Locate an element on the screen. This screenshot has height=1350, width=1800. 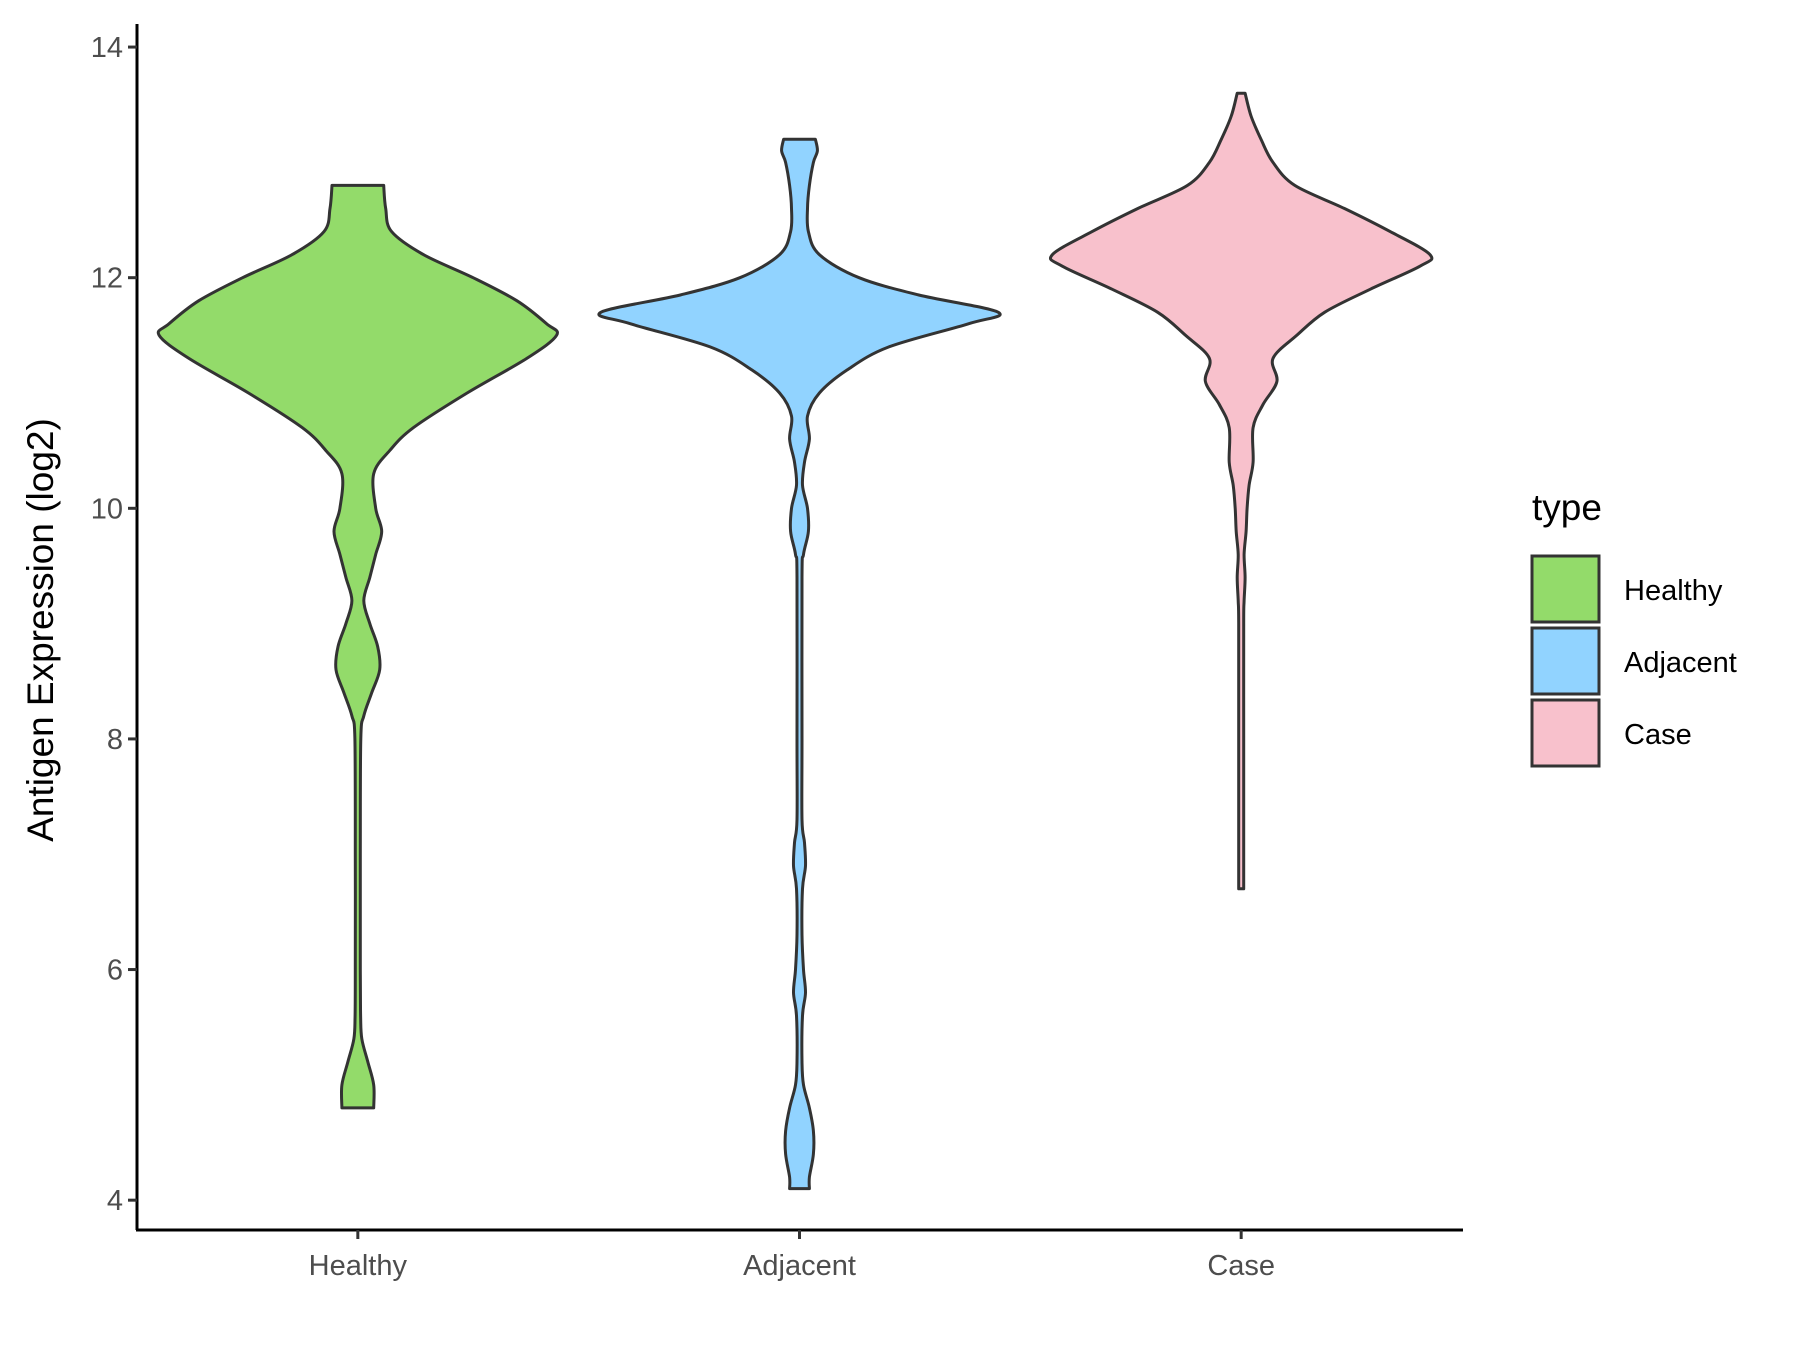
y-tick-label: 12 is located at coordinates (107, 279).